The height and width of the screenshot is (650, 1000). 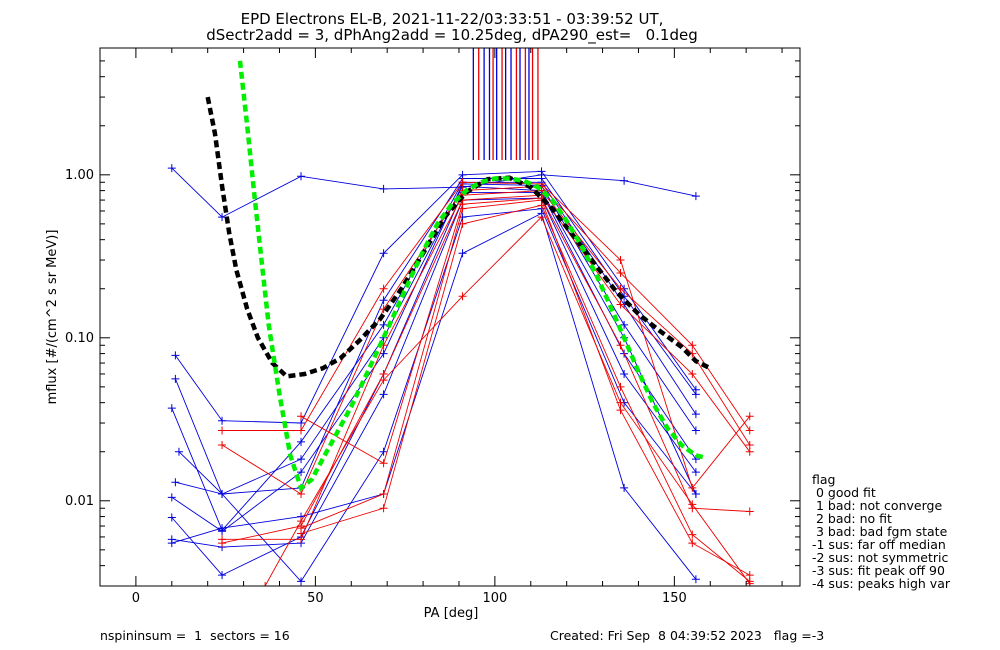 What do you see at coordinates (674, 598) in the screenshot?
I see `x-tick-label: 150` at bounding box center [674, 598].